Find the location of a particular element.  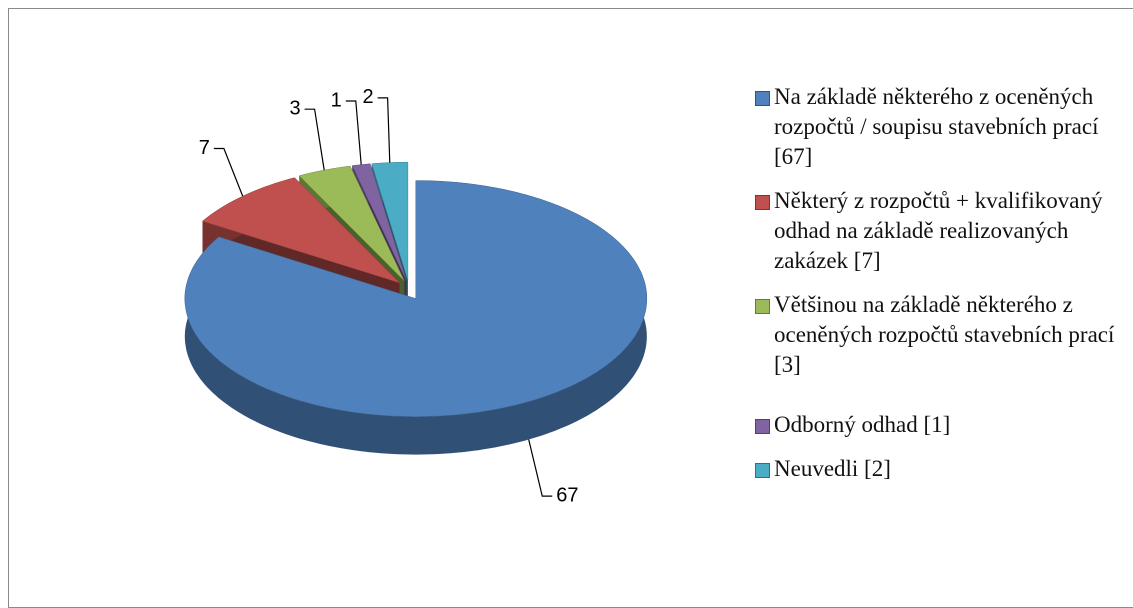

data-label: 7 is located at coordinates (204, 148).